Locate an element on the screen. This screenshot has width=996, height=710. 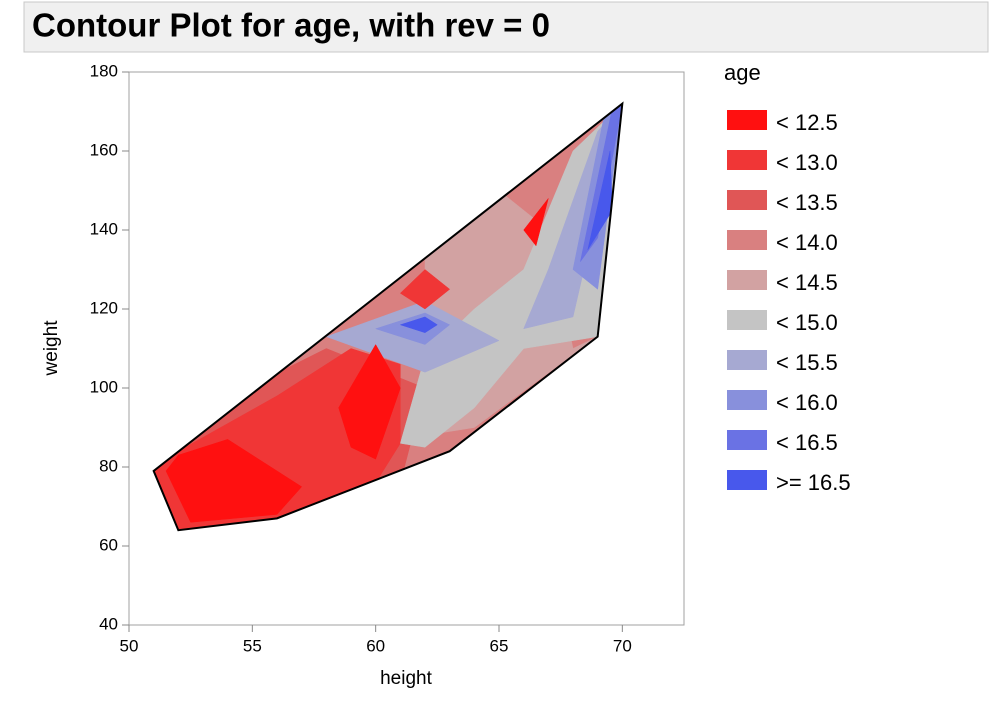
y-tick-label: 60 is located at coordinates (108, 544).